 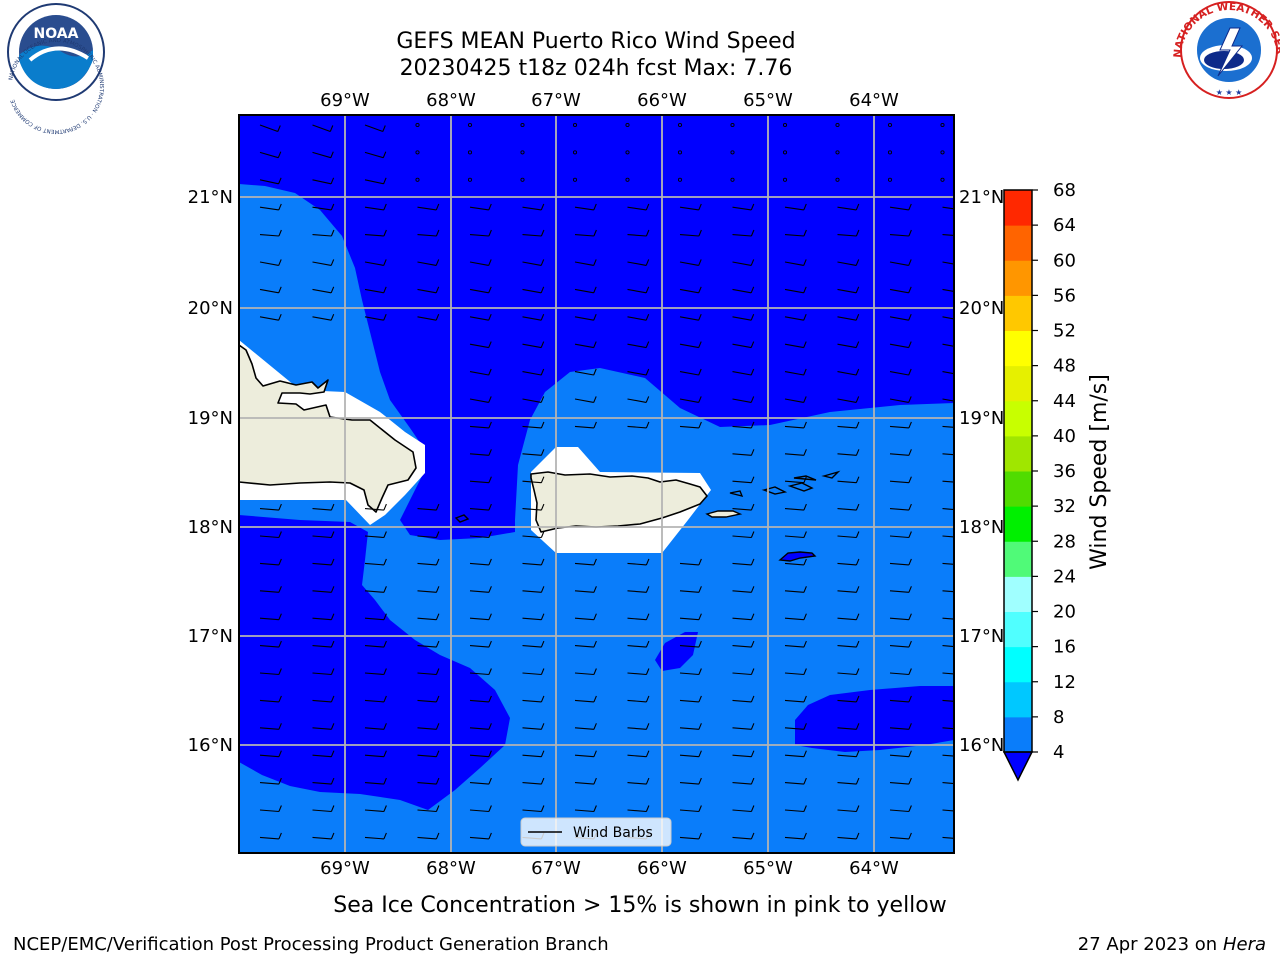 I want to click on lat-label-right: 21°N, so click(x=981, y=197).